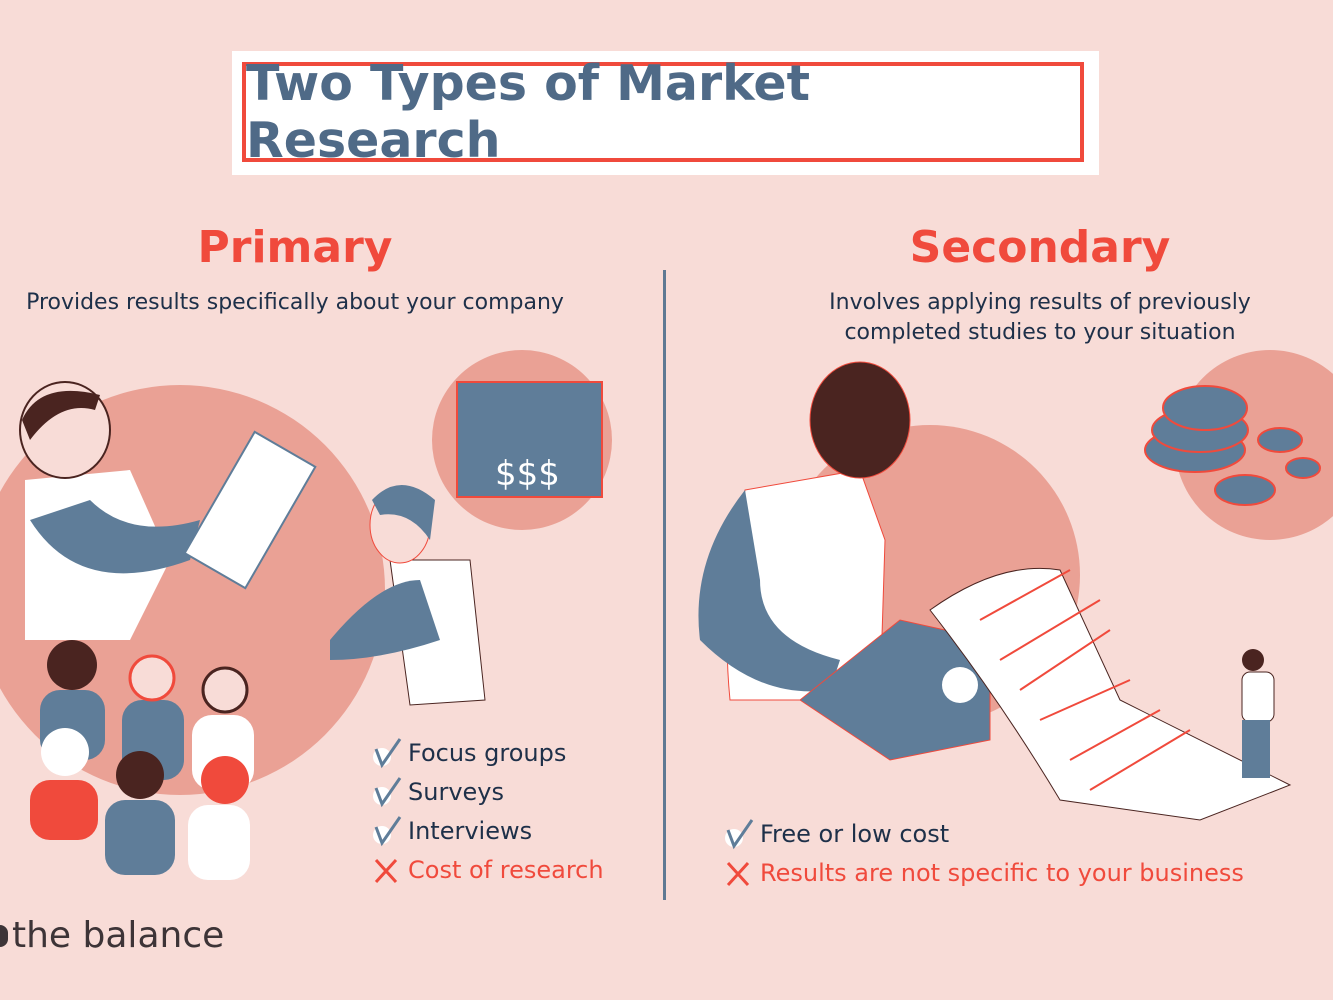 The image size is (1333, 1000). What do you see at coordinates (1040, 247) in the screenshot?
I see `secondary-heading: Secondary` at bounding box center [1040, 247].